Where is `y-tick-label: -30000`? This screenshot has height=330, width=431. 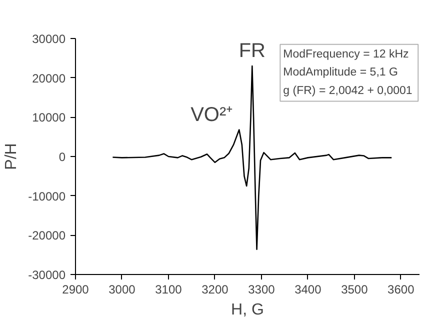 y-tick-label: -30000 is located at coordinates (47, 275).